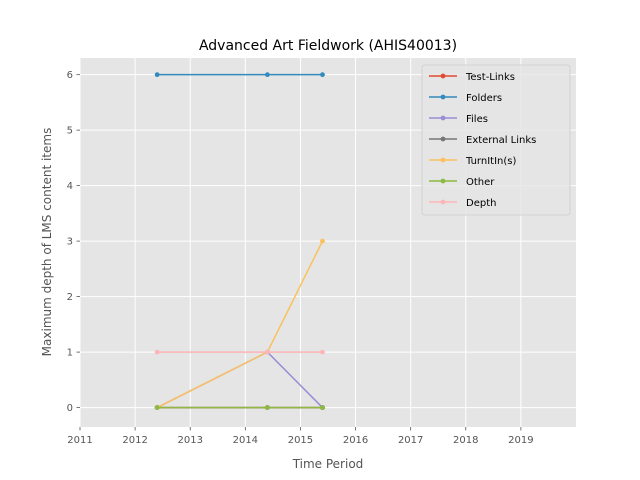  Describe the element at coordinates (239, 75) in the screenshot. I see `series-folders` at that location.